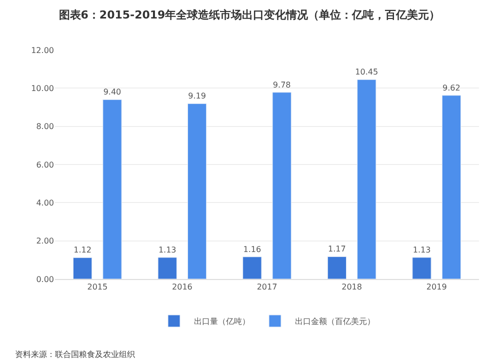 The image size is (499, 359). What do you see at coordinates (42, 88) in the screenshot?
I see `y-tick-label: 10.00` at bounding box center [42, 88].